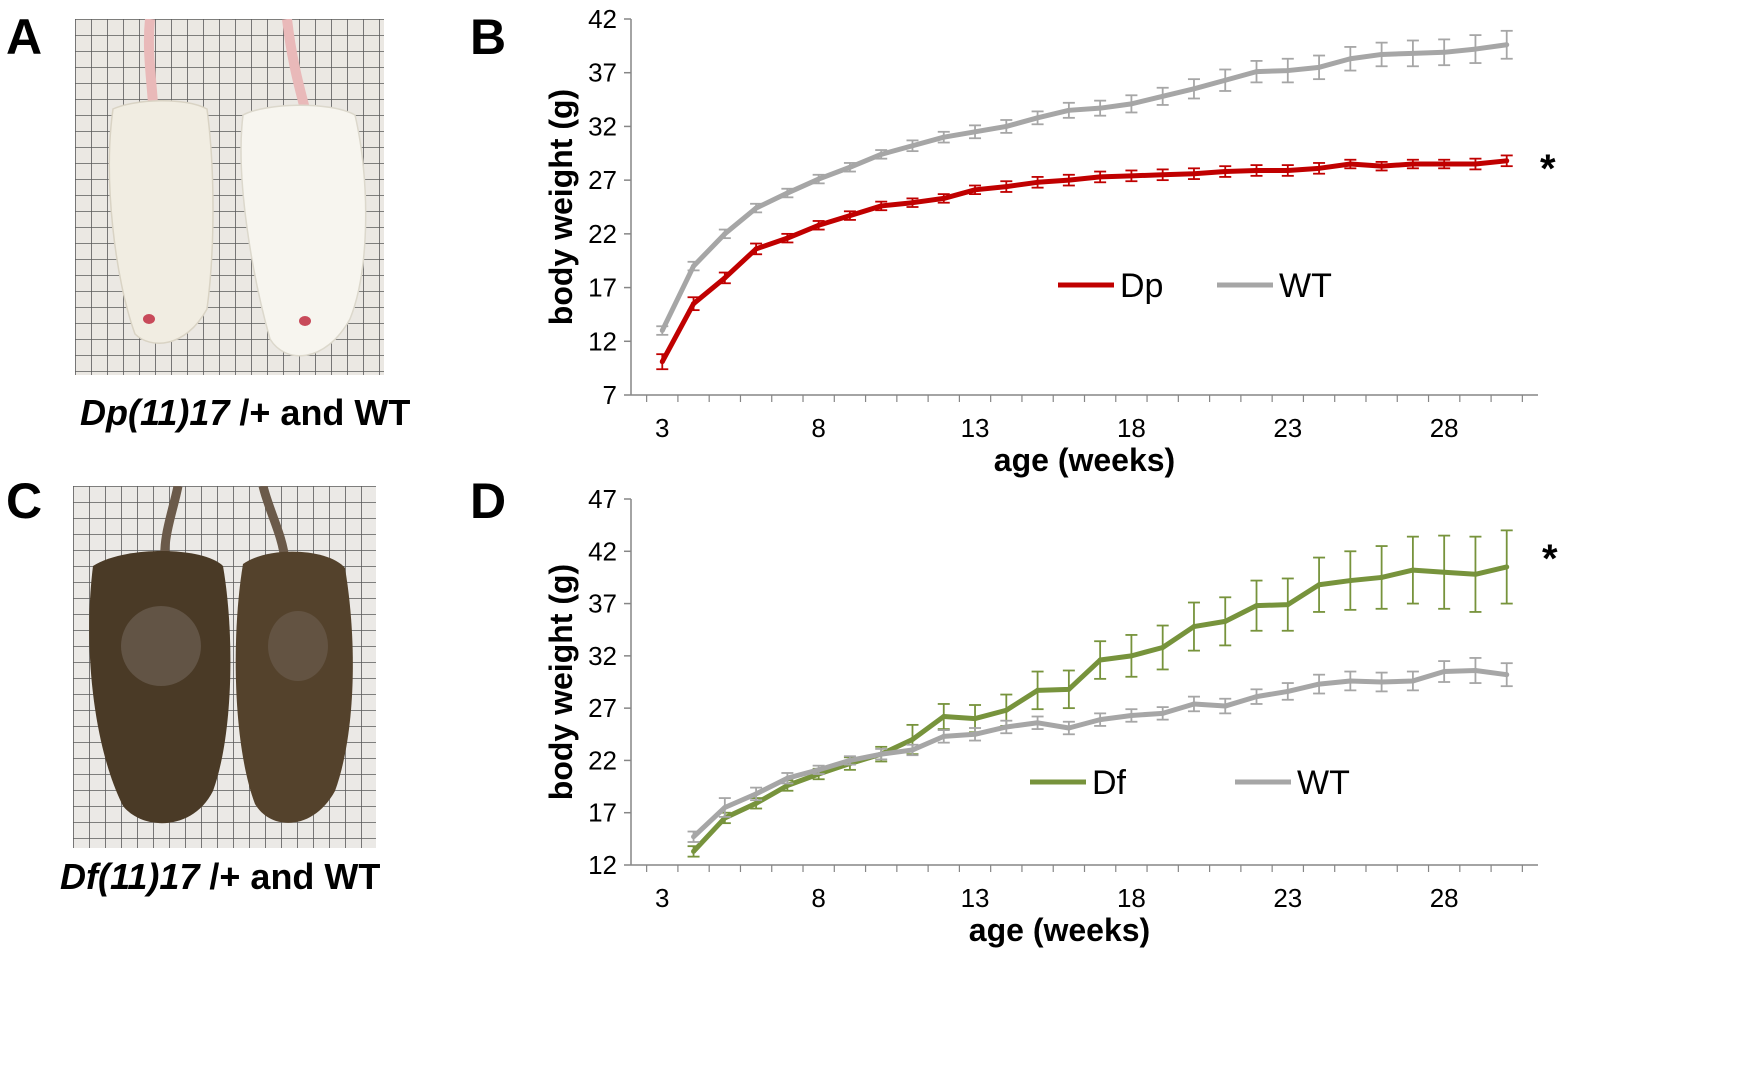 The width and height of the screenshot is (1752, 1080). What do you see at coordinates (818, 428) in the screenshot?
I see `x-tick-label: 8` at bounding box center [818, 428].